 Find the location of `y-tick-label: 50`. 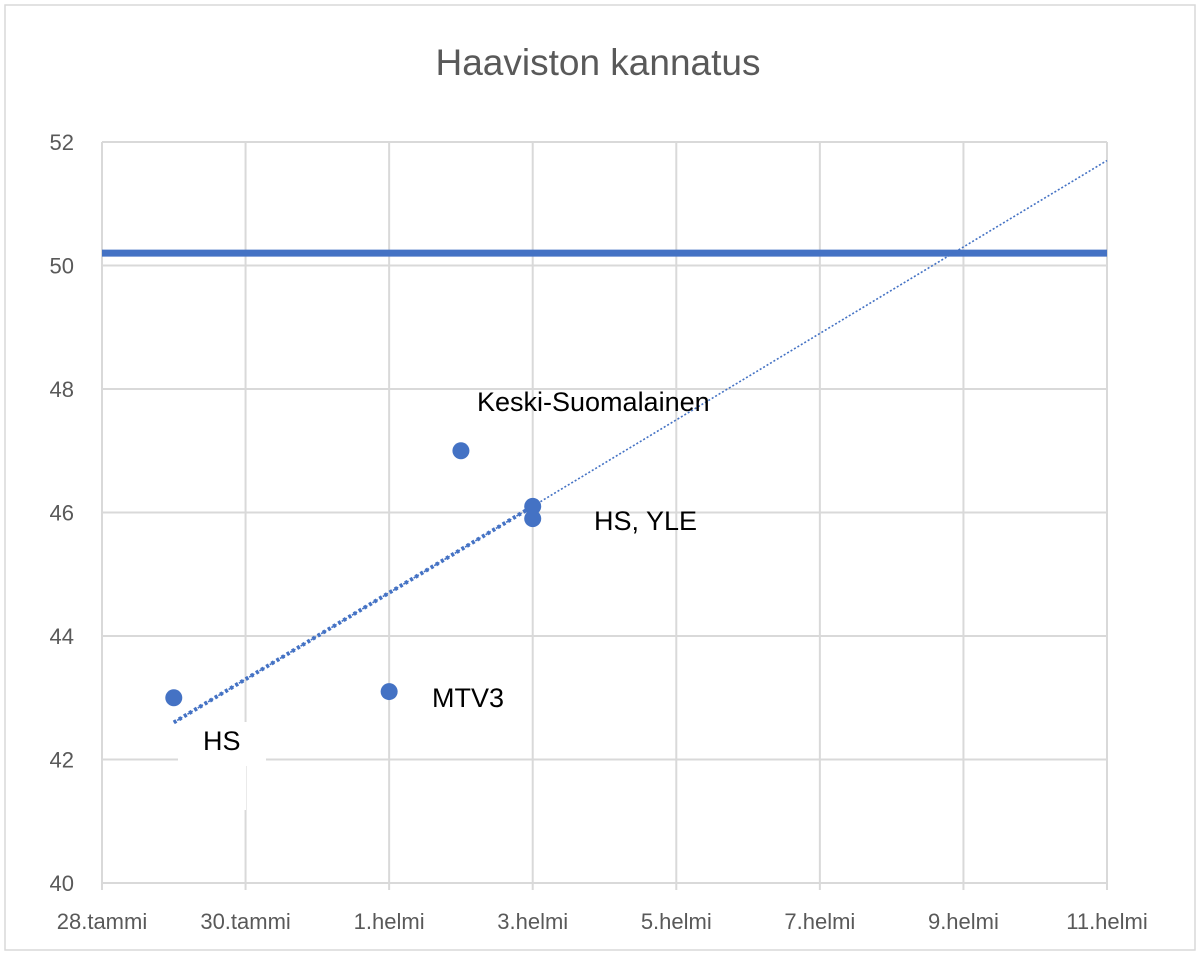

y-tick-label: 50 is located at coordinates (62, 266).